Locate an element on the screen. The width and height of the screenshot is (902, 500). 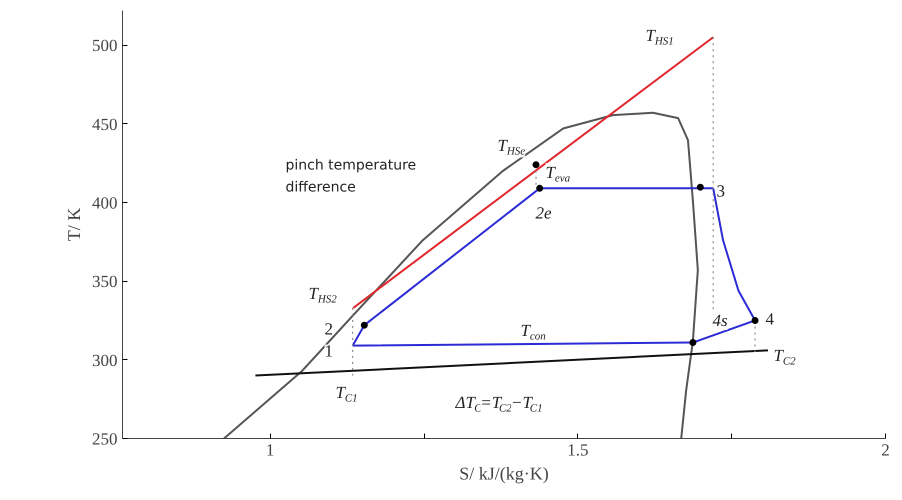
annotation: 2e is located at coordinates (544, 213).